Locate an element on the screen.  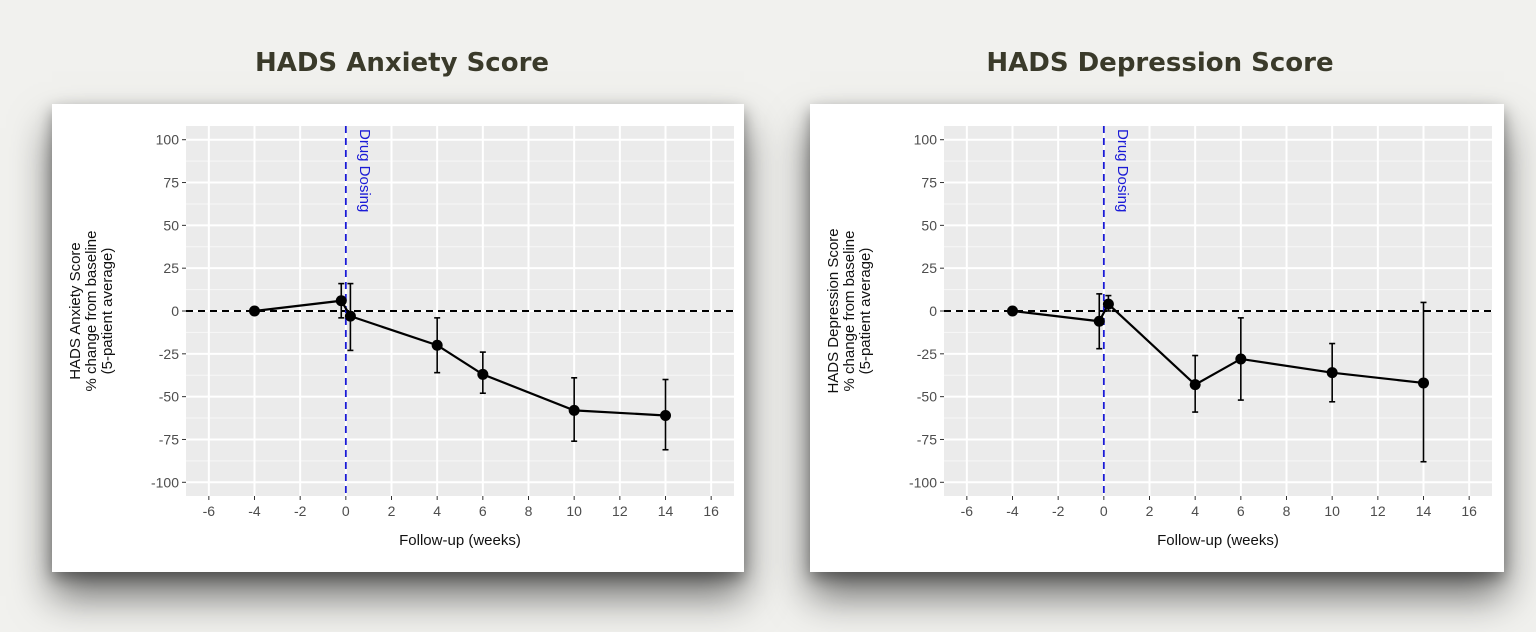
chart-title: HADS Depression Score is located at coordinates (1160, 63).